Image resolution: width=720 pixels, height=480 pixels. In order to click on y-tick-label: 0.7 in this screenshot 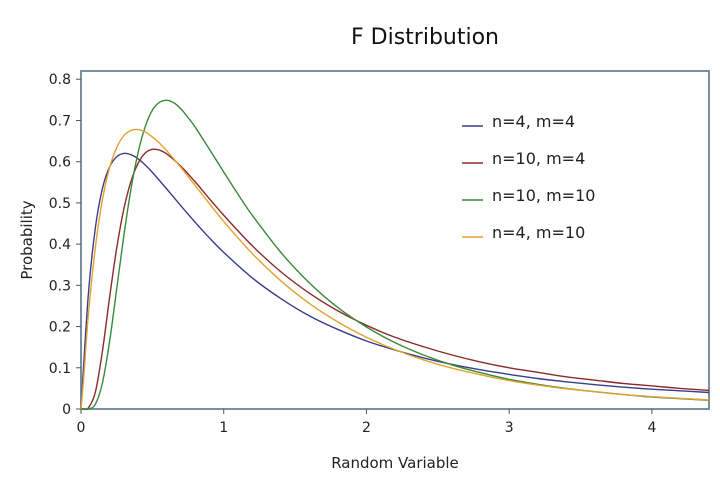, I will do `click(60, 121)`.